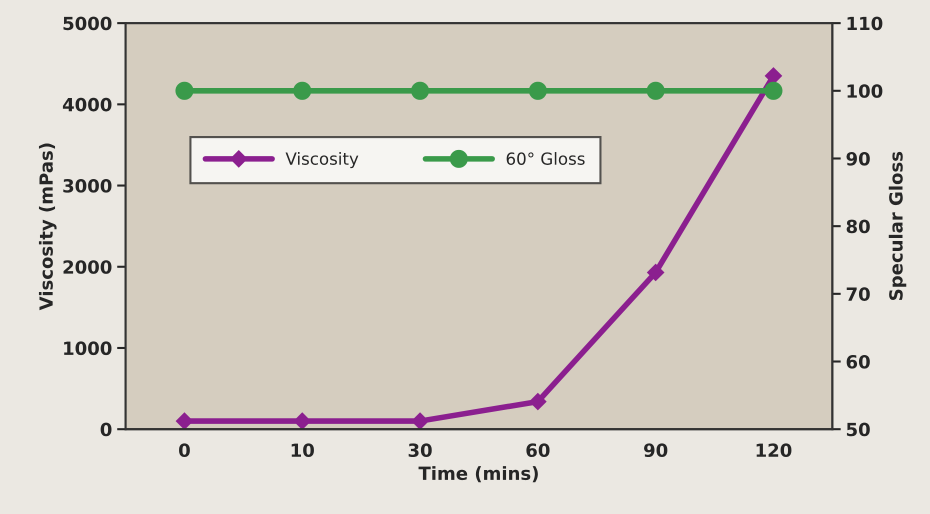  Describe the element at coordinates (322, 160) in the screenshot. I see `legend-label: Viscosity` at that location.